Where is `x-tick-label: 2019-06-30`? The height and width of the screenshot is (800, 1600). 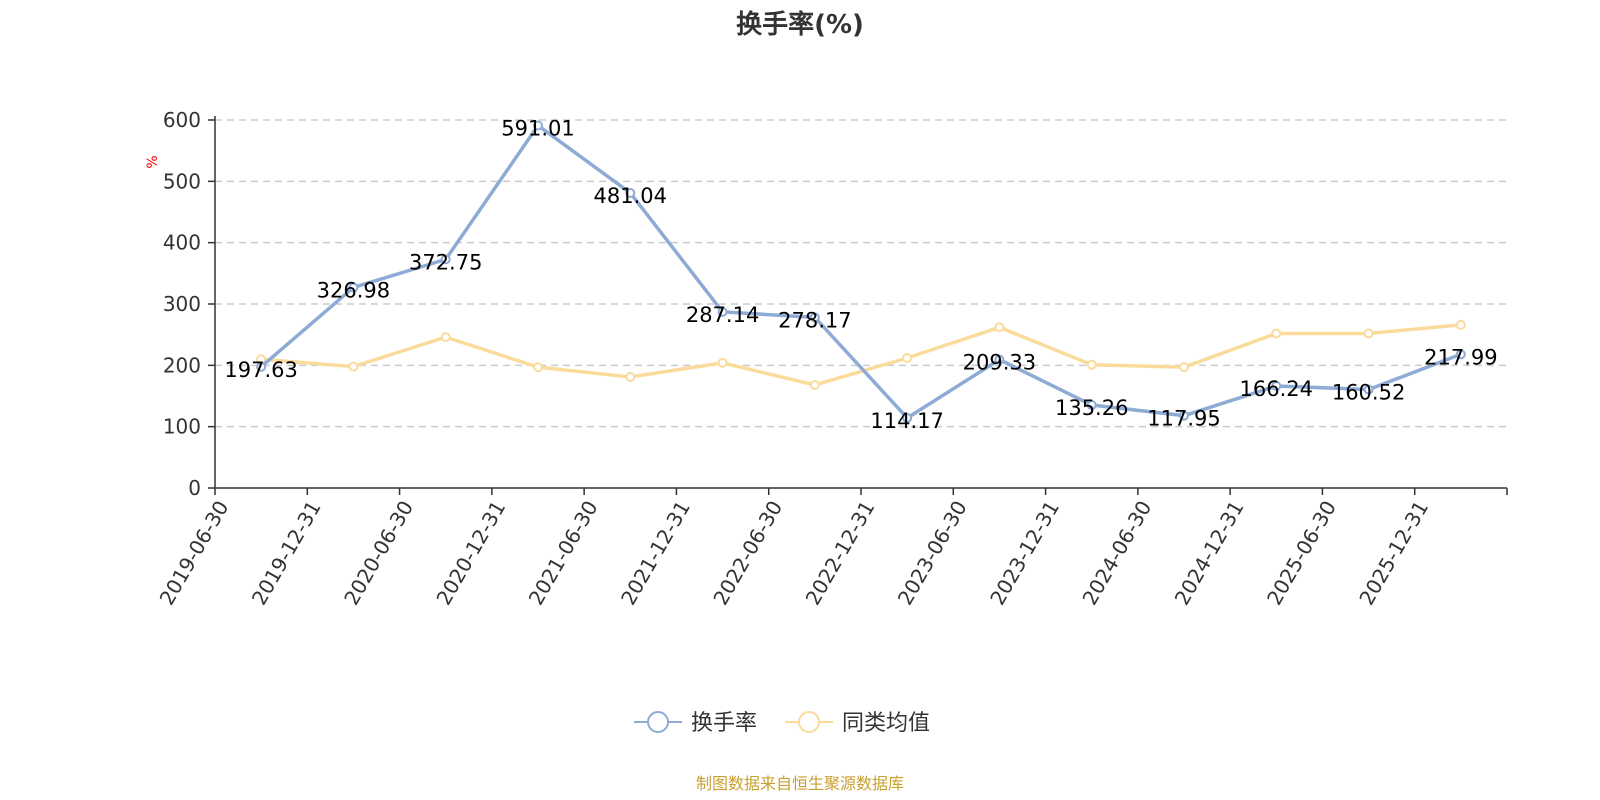 x-tick-label: 2019-06-30 is located at coordinates (194, 553).